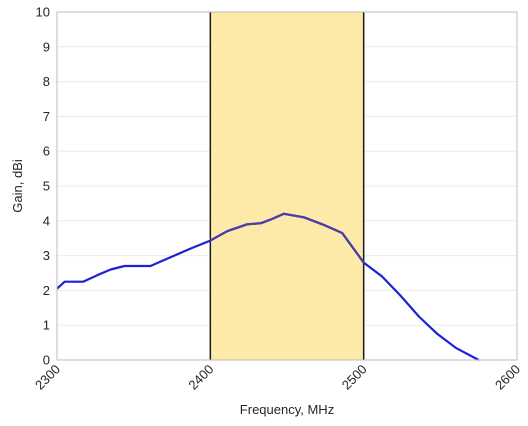 This screenshot has width=528, height=426. What do you see at coordinates (46, 360) in the screenshot?
I see `y-tick-label: 0` at bounding box center [46, 360].